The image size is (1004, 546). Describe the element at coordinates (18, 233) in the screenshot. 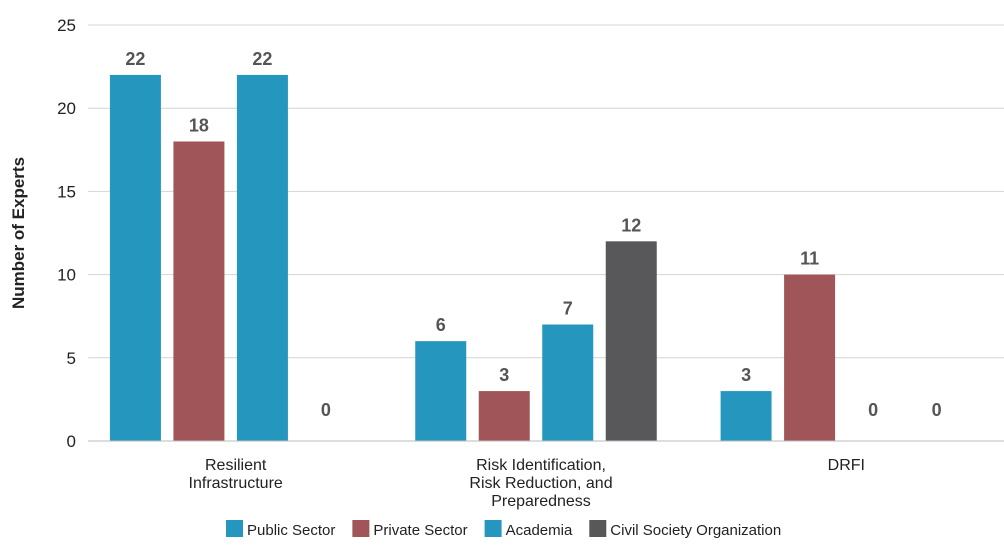

I see `y-axis-title: Number of Experts` at that location.